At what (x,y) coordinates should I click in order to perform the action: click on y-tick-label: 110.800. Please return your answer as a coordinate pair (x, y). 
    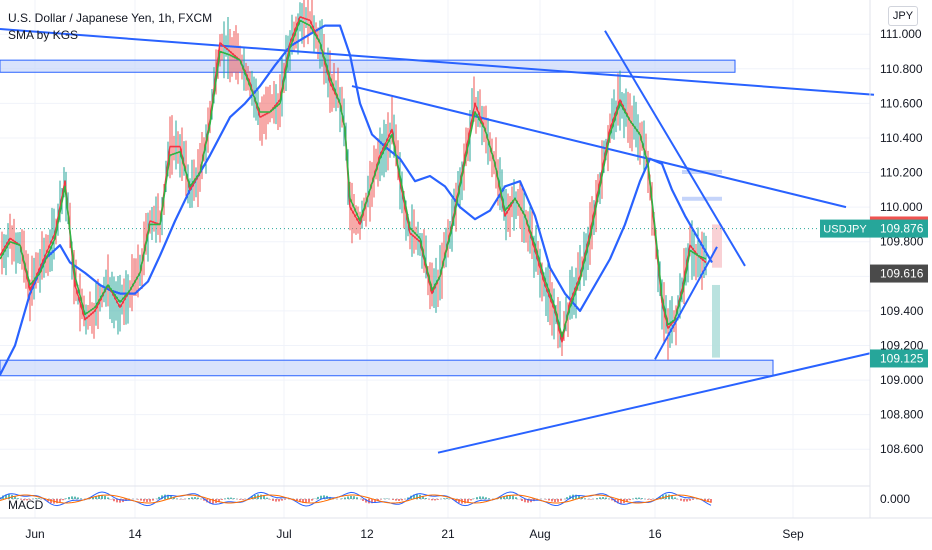
    Looking at the image, I should click on (901, 69).